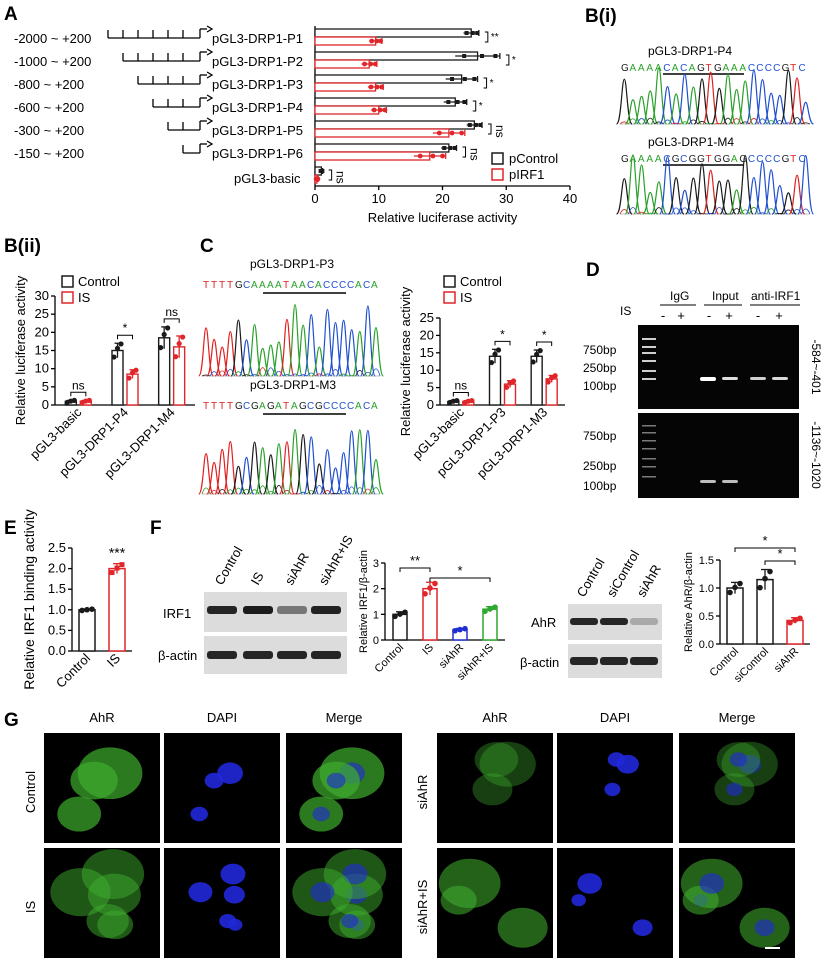 The width and height of the screenshot is (825, 975). I want to click on y-tick-label: 20, so click(427, 334).